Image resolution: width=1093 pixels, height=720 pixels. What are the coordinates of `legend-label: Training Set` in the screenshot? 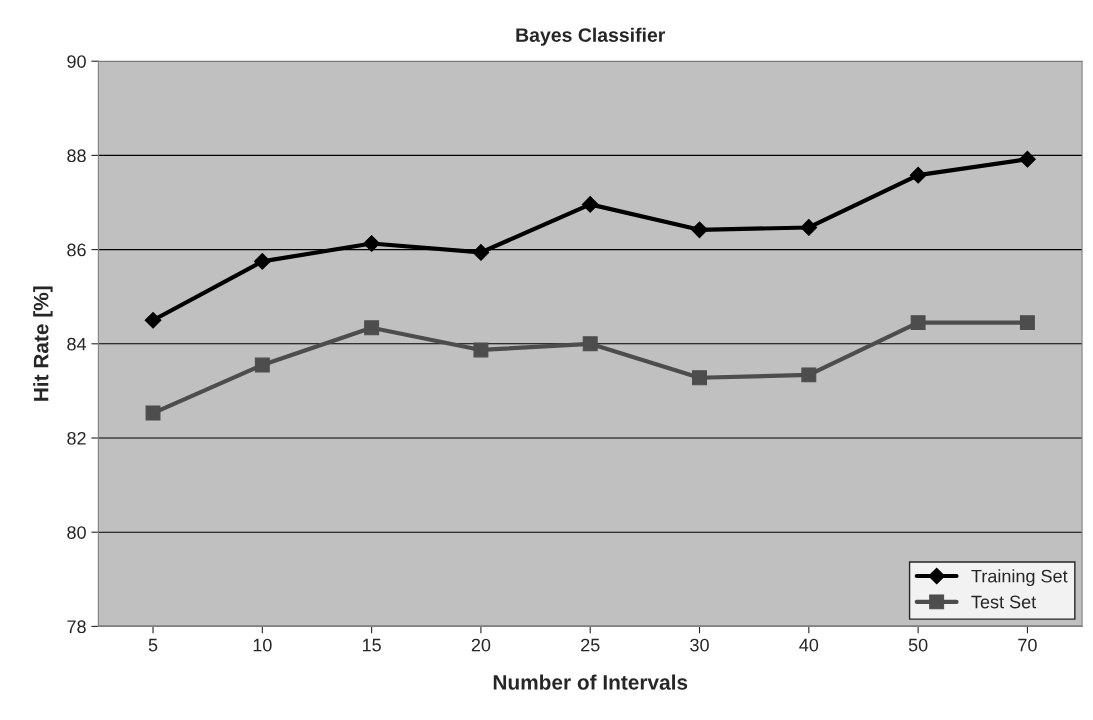 It's located at (1019, 578).